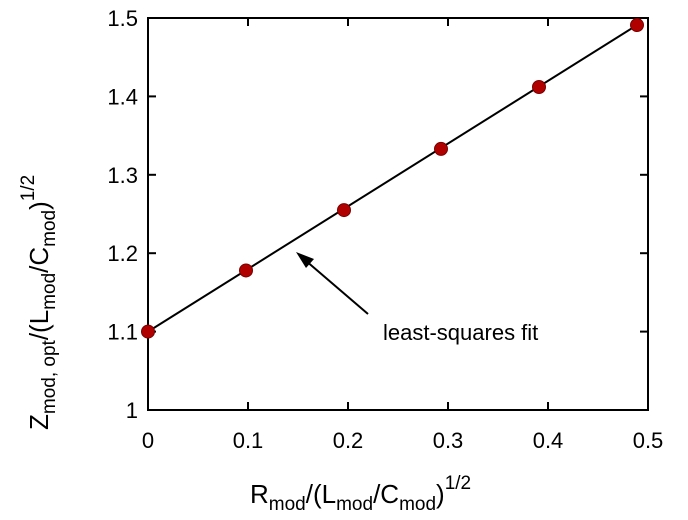  Describe the element at coordinates (122, 18) in the screenshot. I see `y-tick-label: 1.5` at that location.